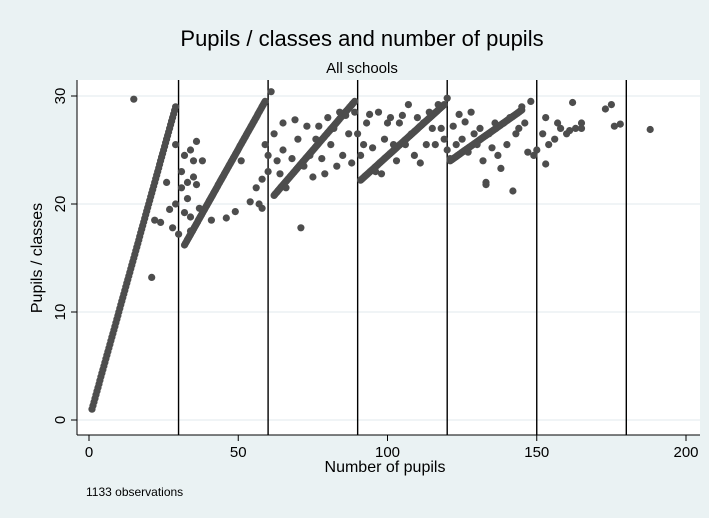 This screenshot has width=709, height=518. Describe the element at coordinates (238, 452) in the screenshot. I see `x-tick-label: 50` at that location.